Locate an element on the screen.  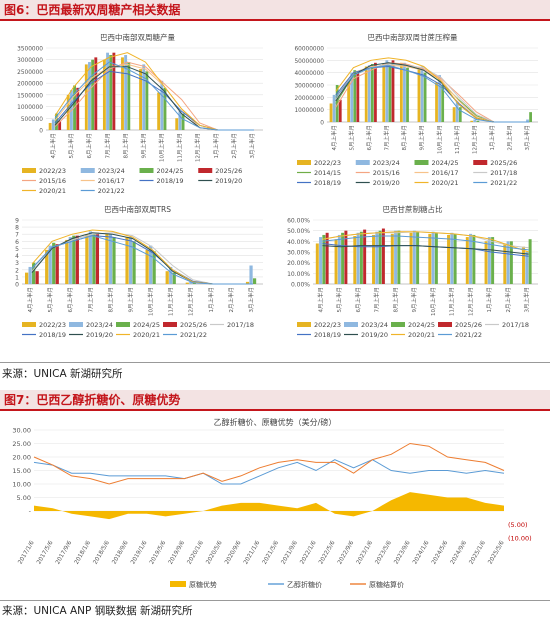
y-tick-label: 1 is located at coordinates (17, 277).